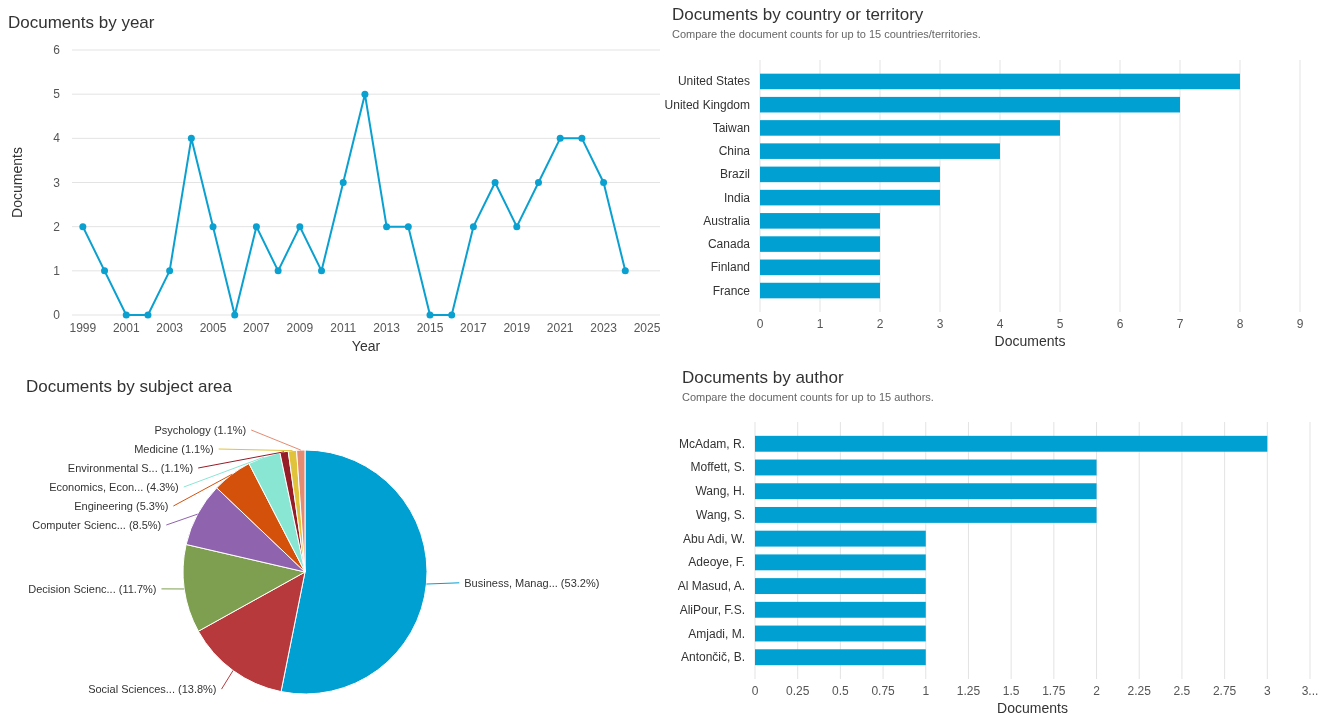  What do you see at coordinates (720, 514) in the screenshot?
I see `y-tick-label: Wang, S.` at bounding box center [720, 514].